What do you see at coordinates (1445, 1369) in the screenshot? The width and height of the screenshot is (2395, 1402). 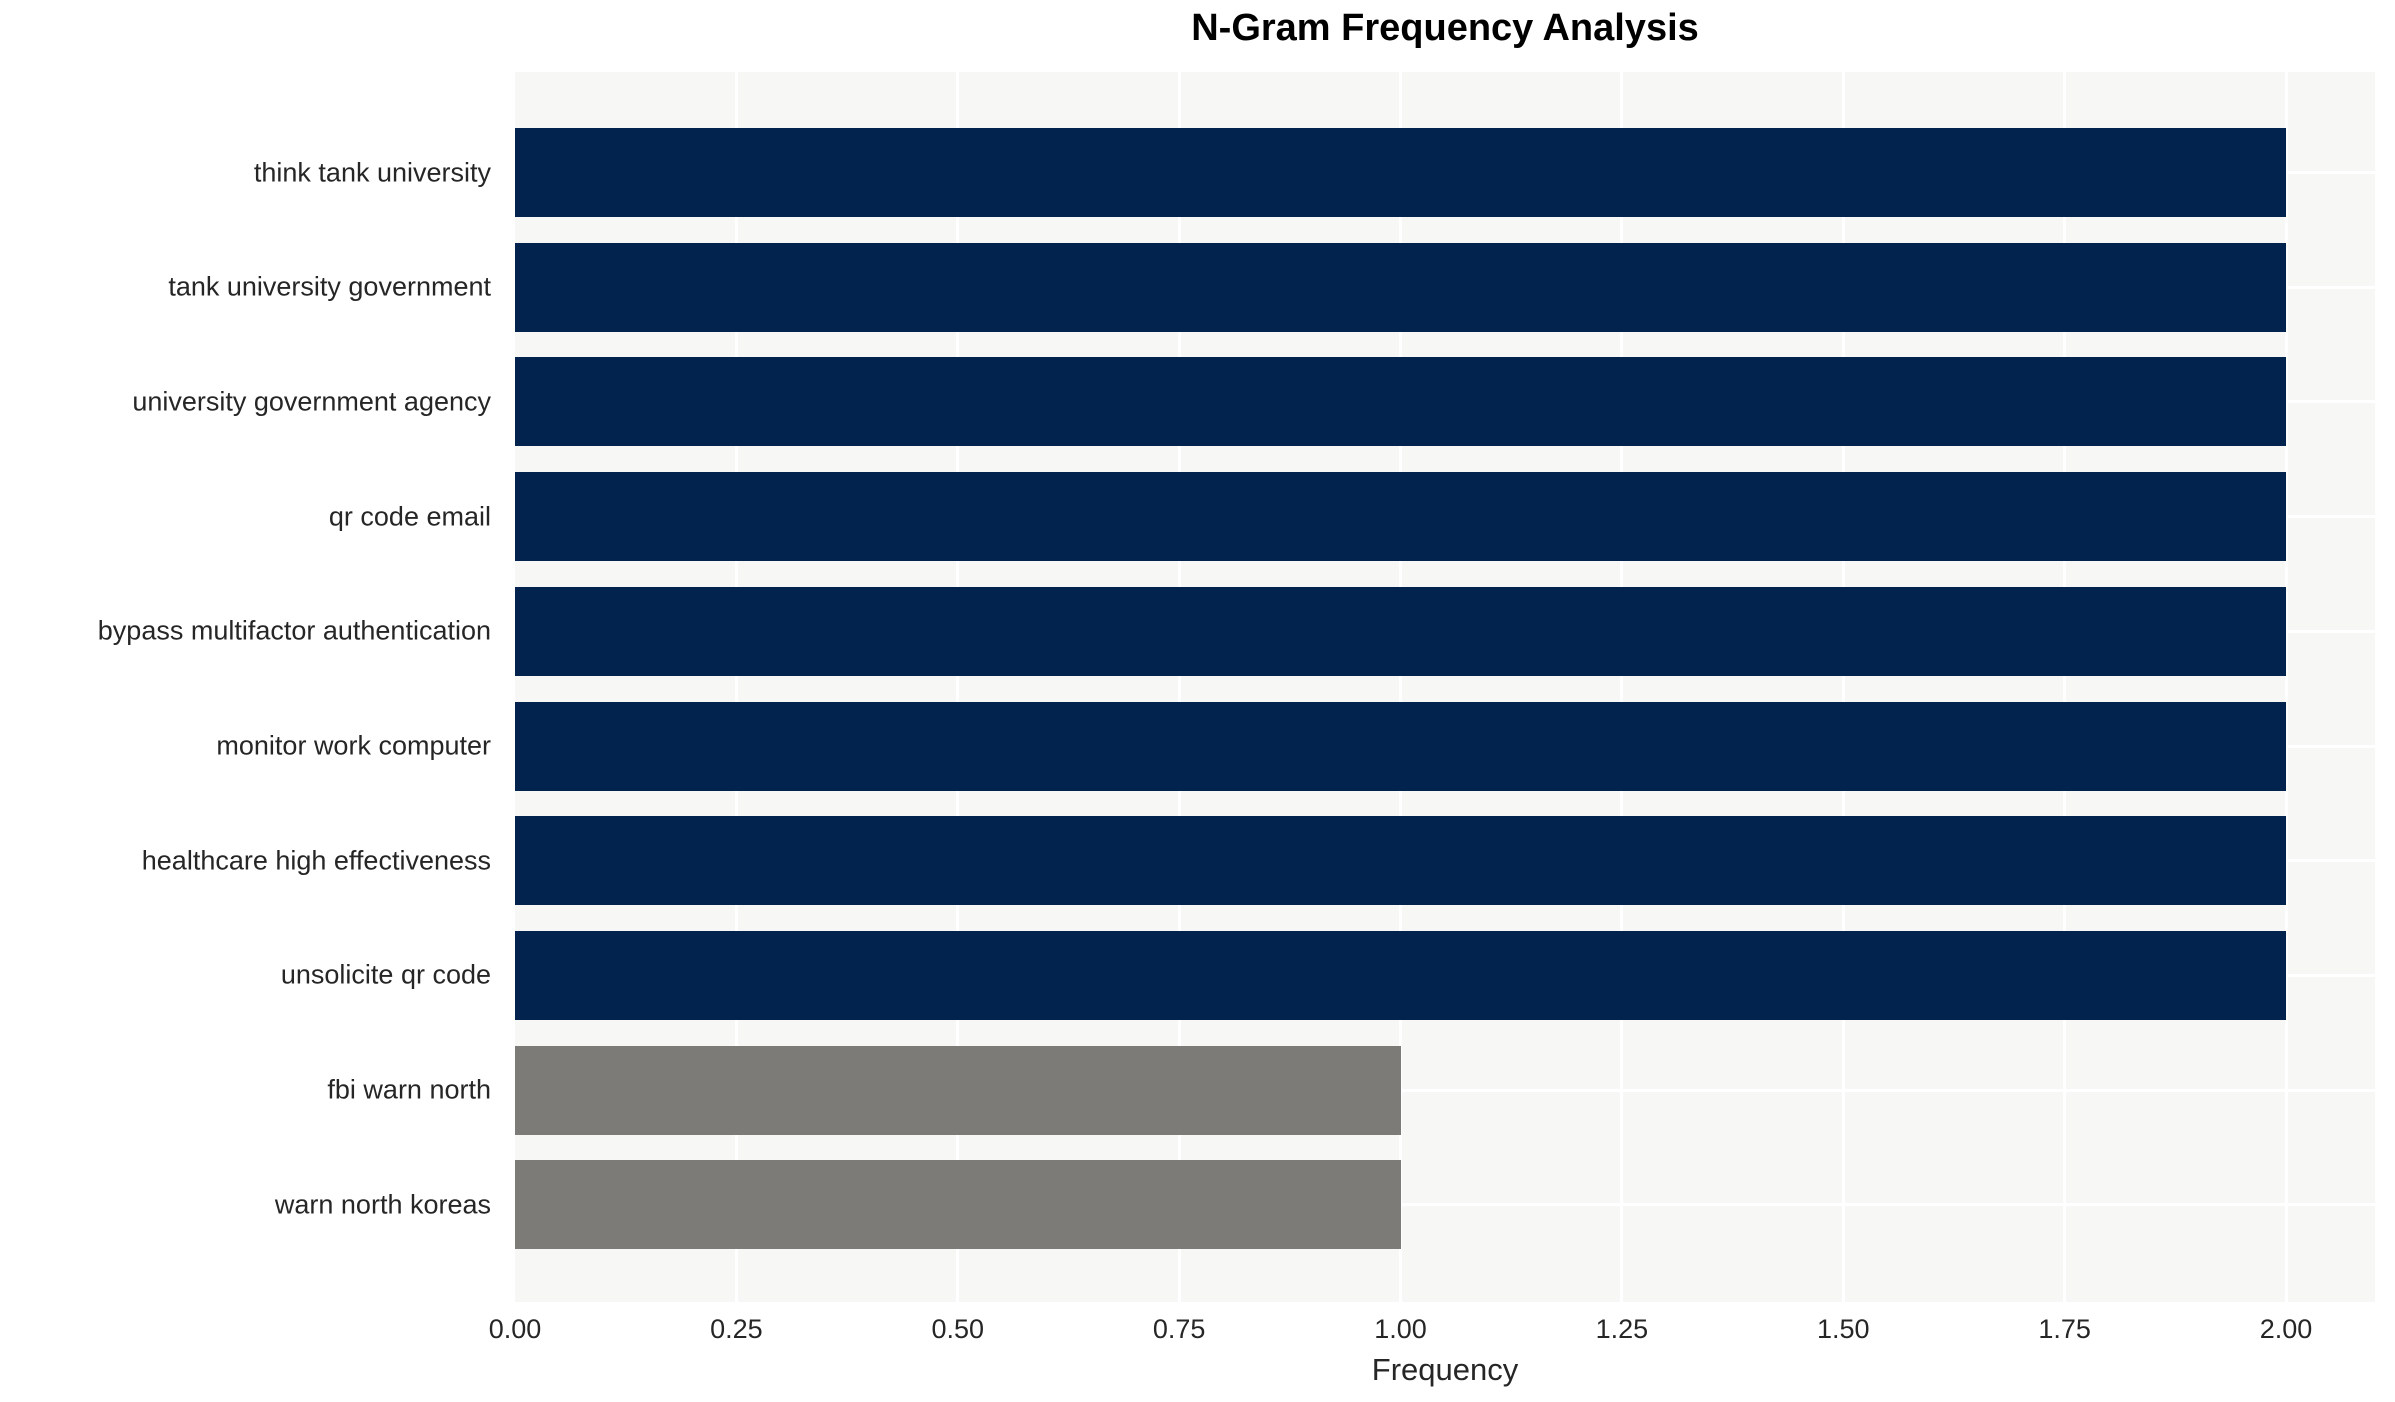 I see `x-axis-title: Frequency` at bounding box center [1445, 1369].